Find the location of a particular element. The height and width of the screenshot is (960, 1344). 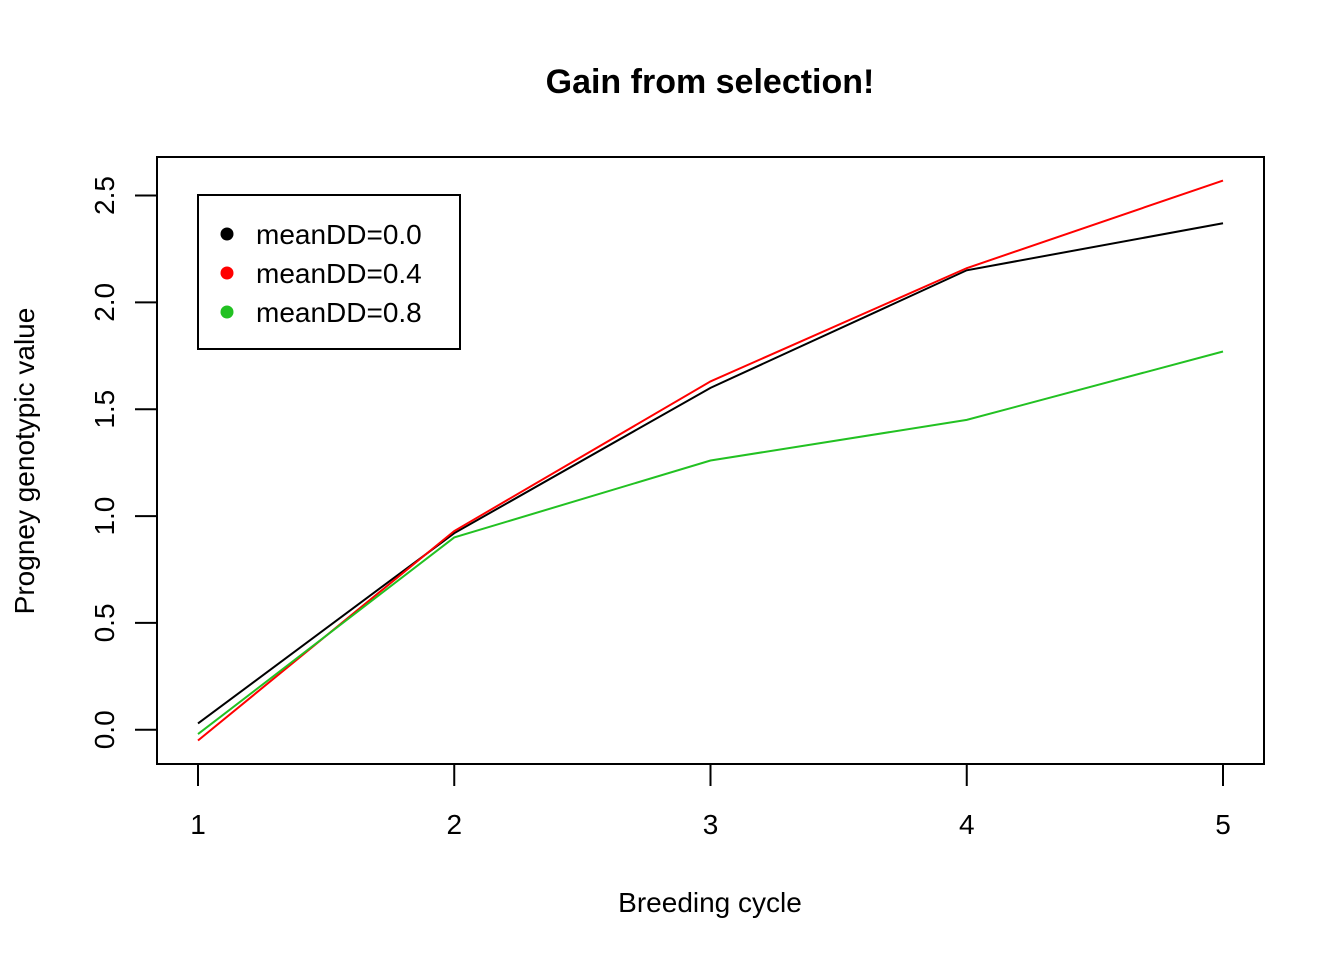

y-tick-label: 1.0 is located at coordinates (104, 516).